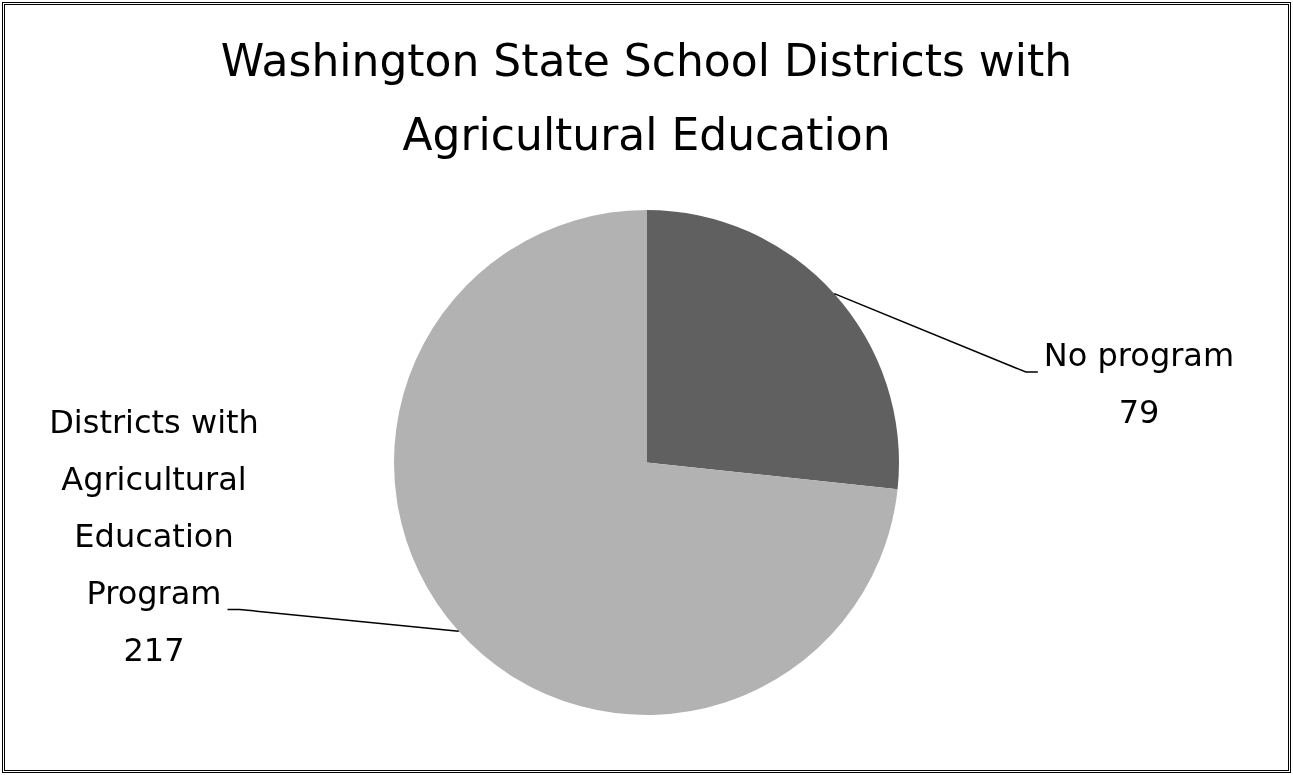 Image resolution: width=1293 pixels, height=775 pixels. Describe the element at coordinates (154, 649) in the screenshot. I see `data-label: 217` at that location.